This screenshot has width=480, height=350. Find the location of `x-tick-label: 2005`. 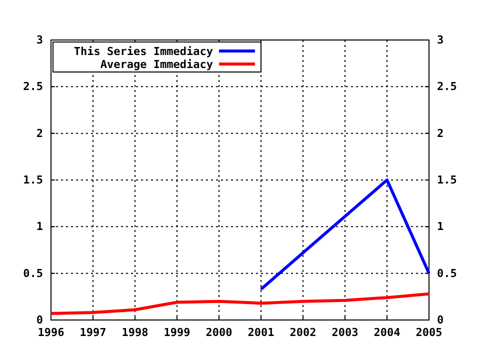

x-tick-label: 2005 is located at coordinates (429, 332).